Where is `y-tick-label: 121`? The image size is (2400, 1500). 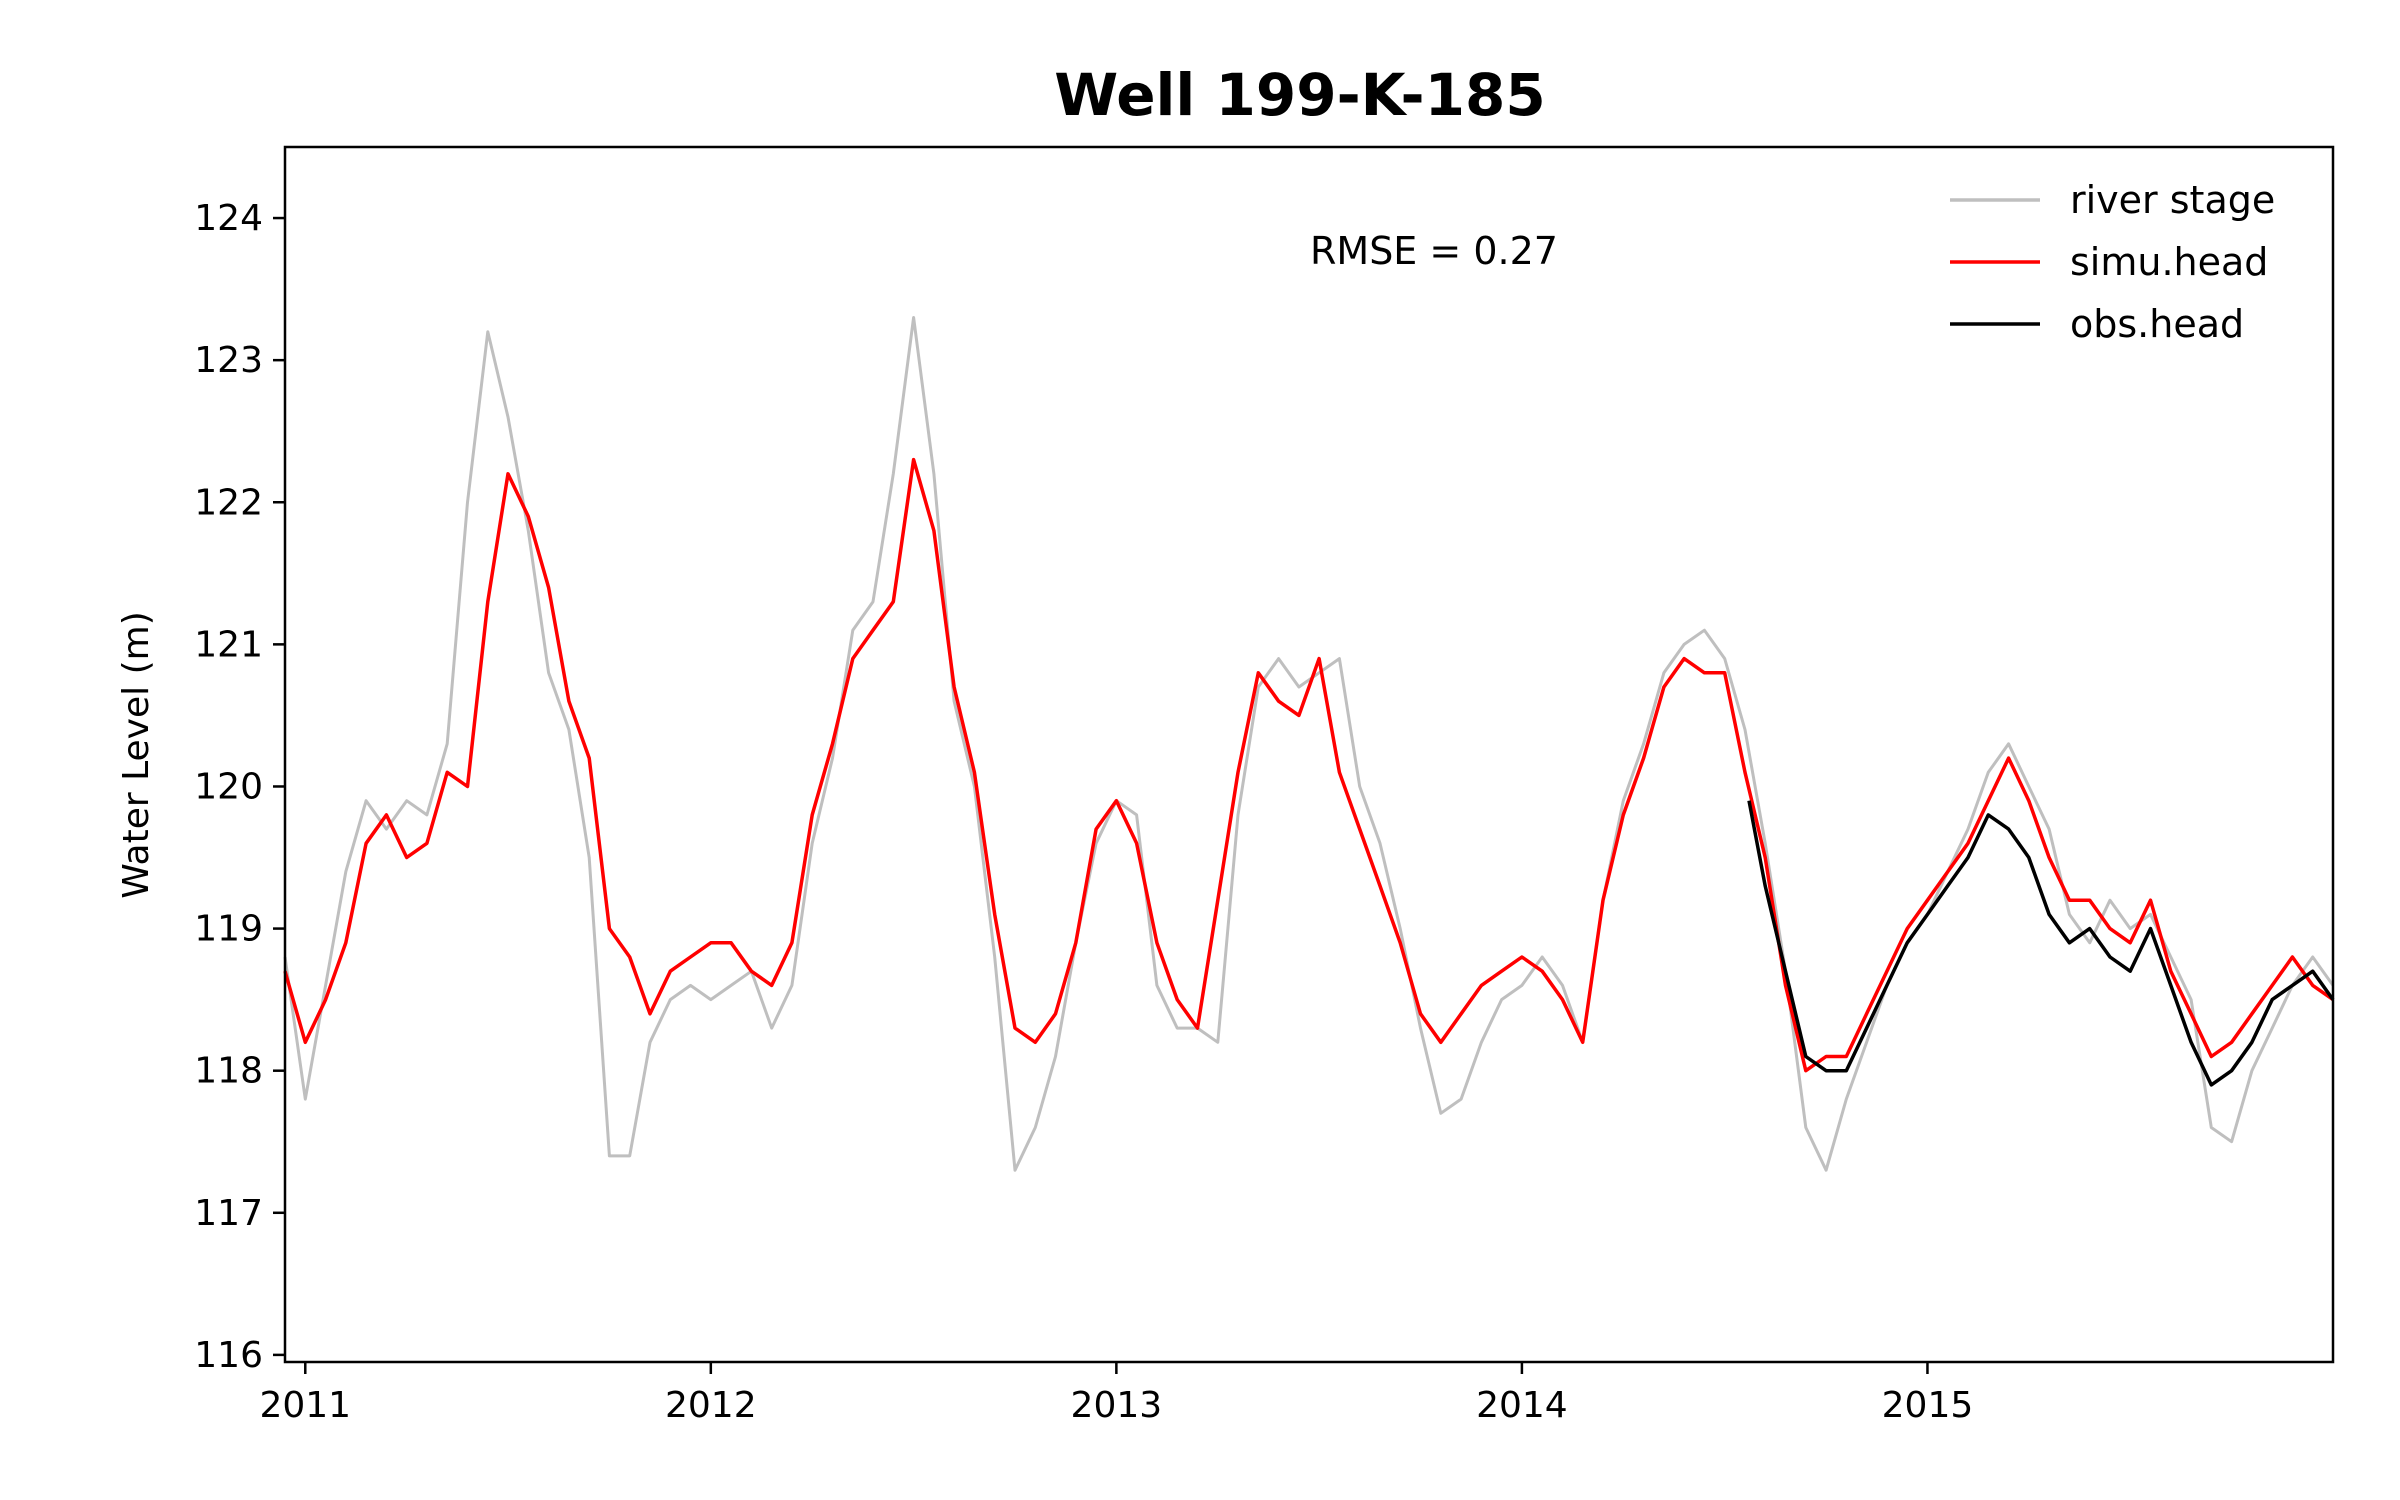
y-tick-label: 121 is located at coordinates (228, 644).